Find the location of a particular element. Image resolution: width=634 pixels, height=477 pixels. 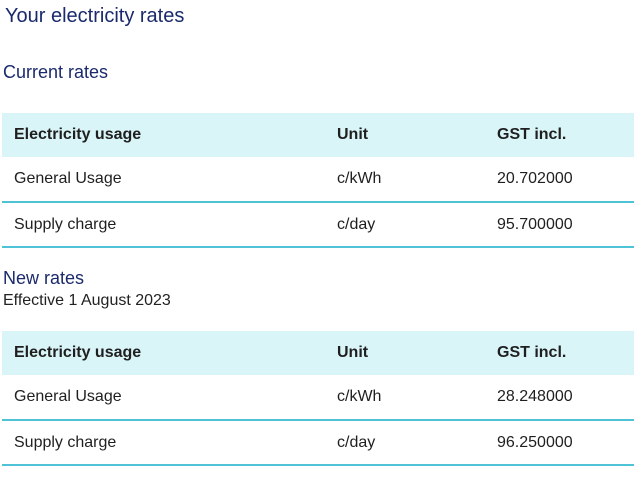

effective-date: Effective 1 August 2023 is located at coordinates (87, 300).